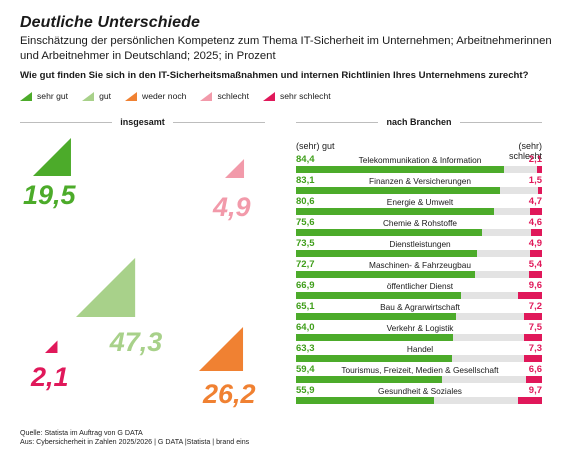 The height and width of the screenshot is (466, 570). Describe the element at coordinates (305, 390) in the screenshot. I see `branch-good-value: 55,9` at that location.